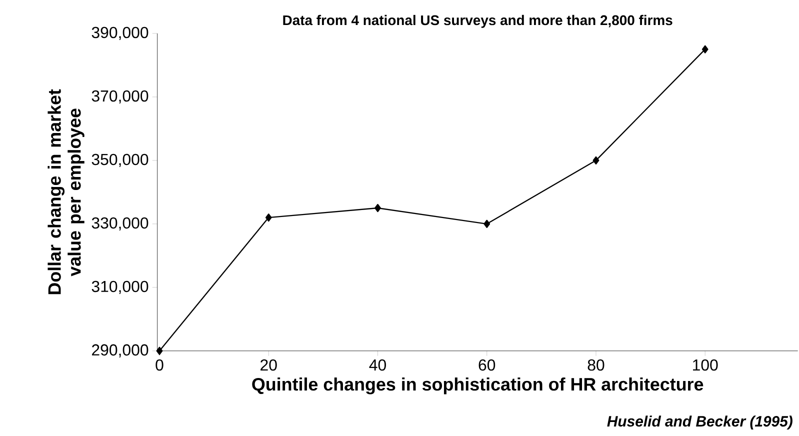  Describe the element at coordinates (120, 97) in the screenshot. I see `y-tick-label: 370,000` at that location.